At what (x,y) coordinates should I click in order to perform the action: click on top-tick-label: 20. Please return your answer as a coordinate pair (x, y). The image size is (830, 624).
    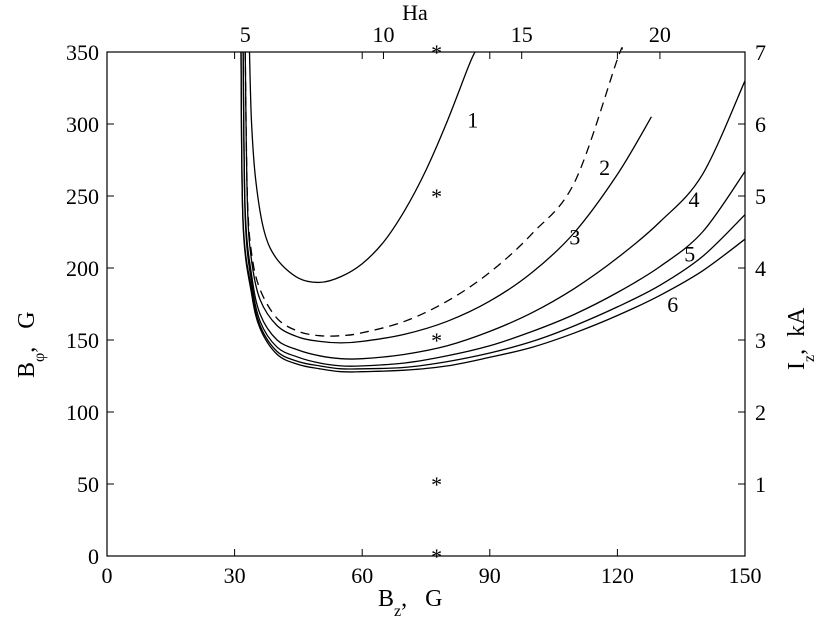
    Looking at the image, I should click on (660, 34).